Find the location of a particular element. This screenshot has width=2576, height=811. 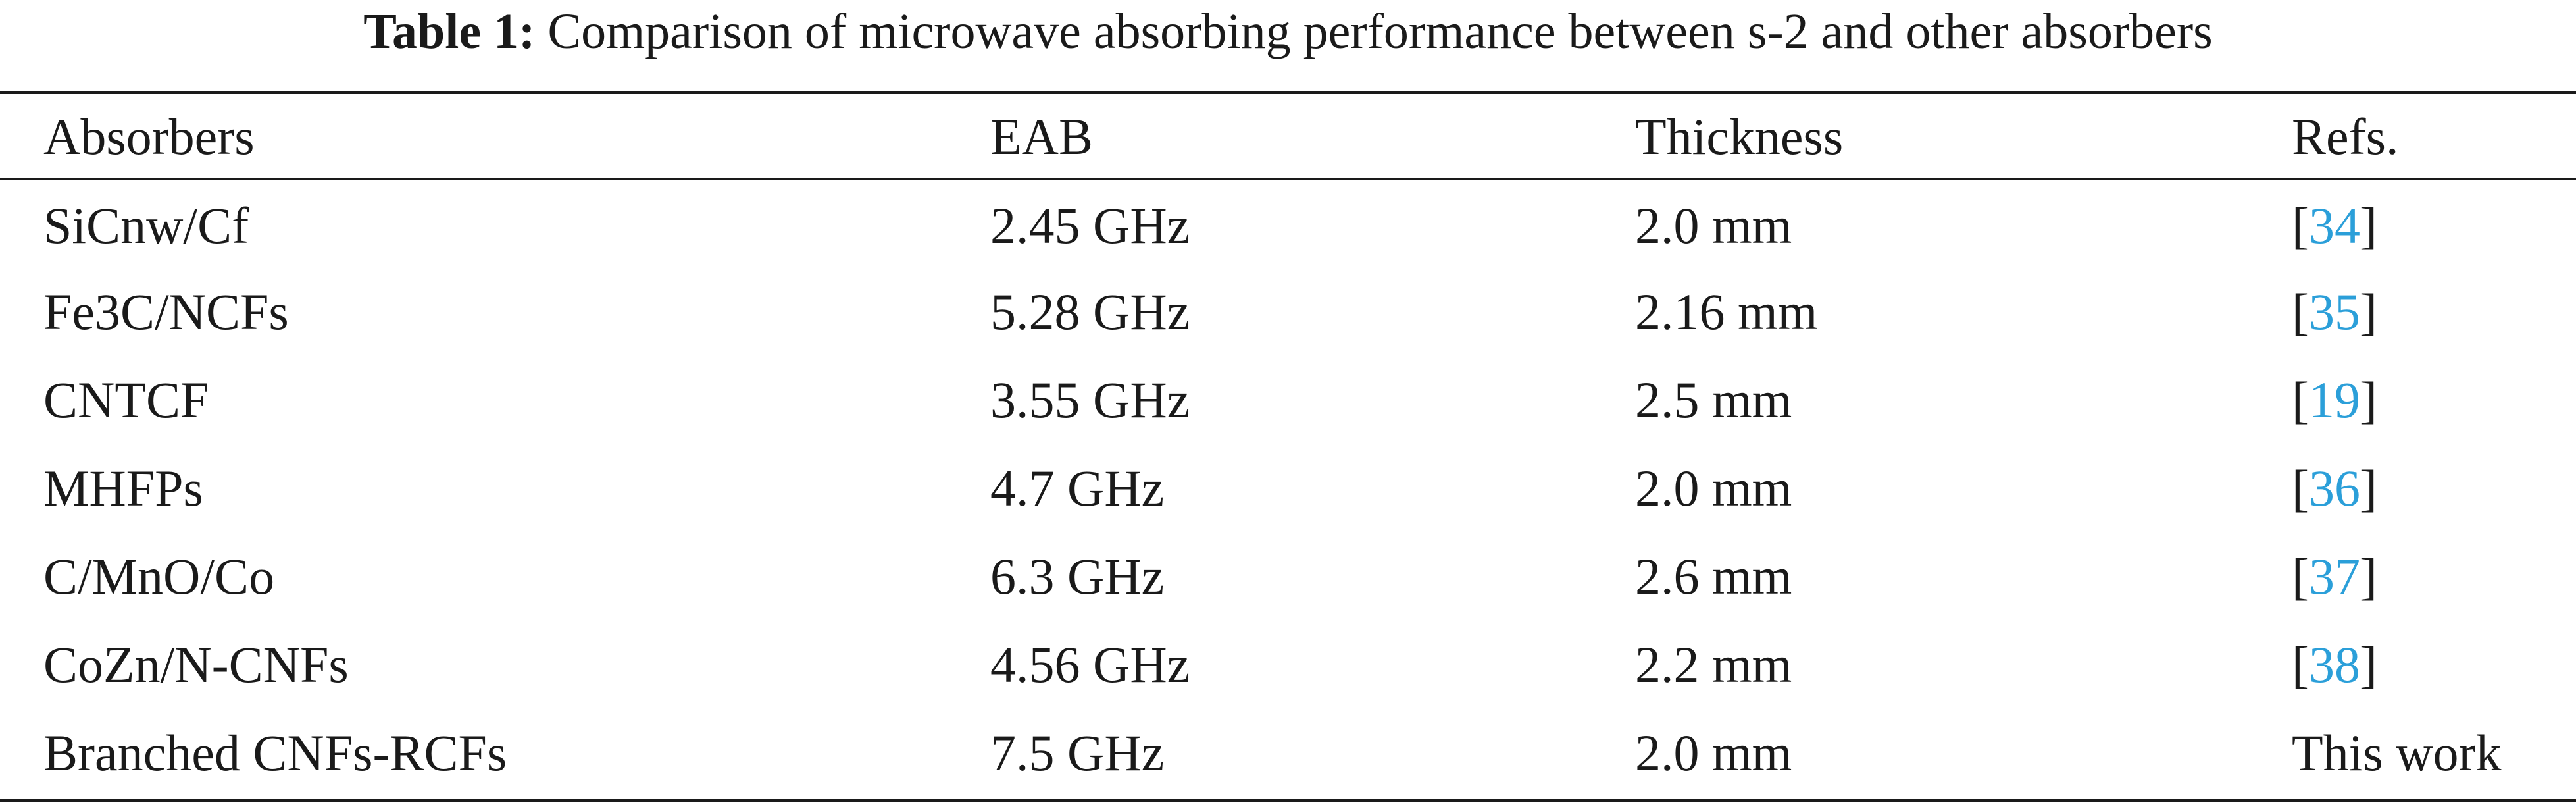

table-top-rule is located at coordinates (1288, 92).